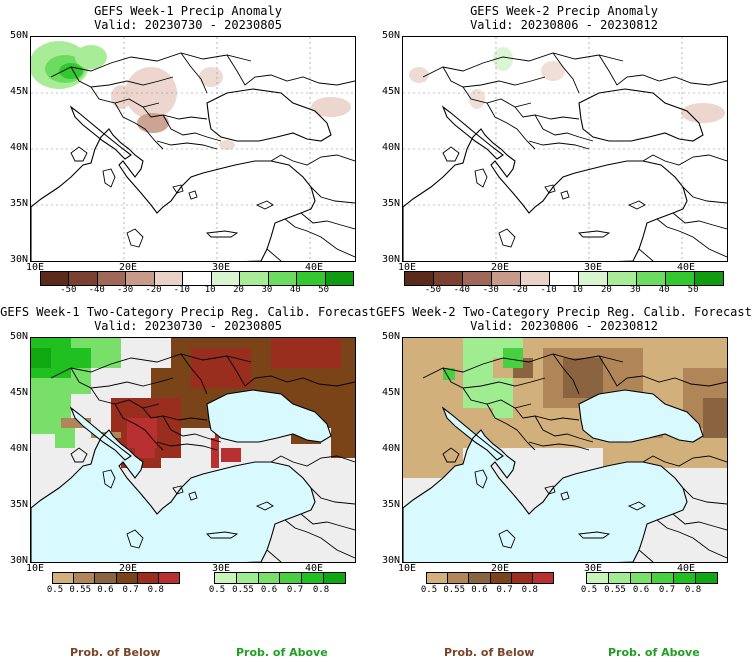  What do you see at coordinates (128, 267) in the screenshot?
I see `lon-label: 20E` at bounding box center [128, 267].